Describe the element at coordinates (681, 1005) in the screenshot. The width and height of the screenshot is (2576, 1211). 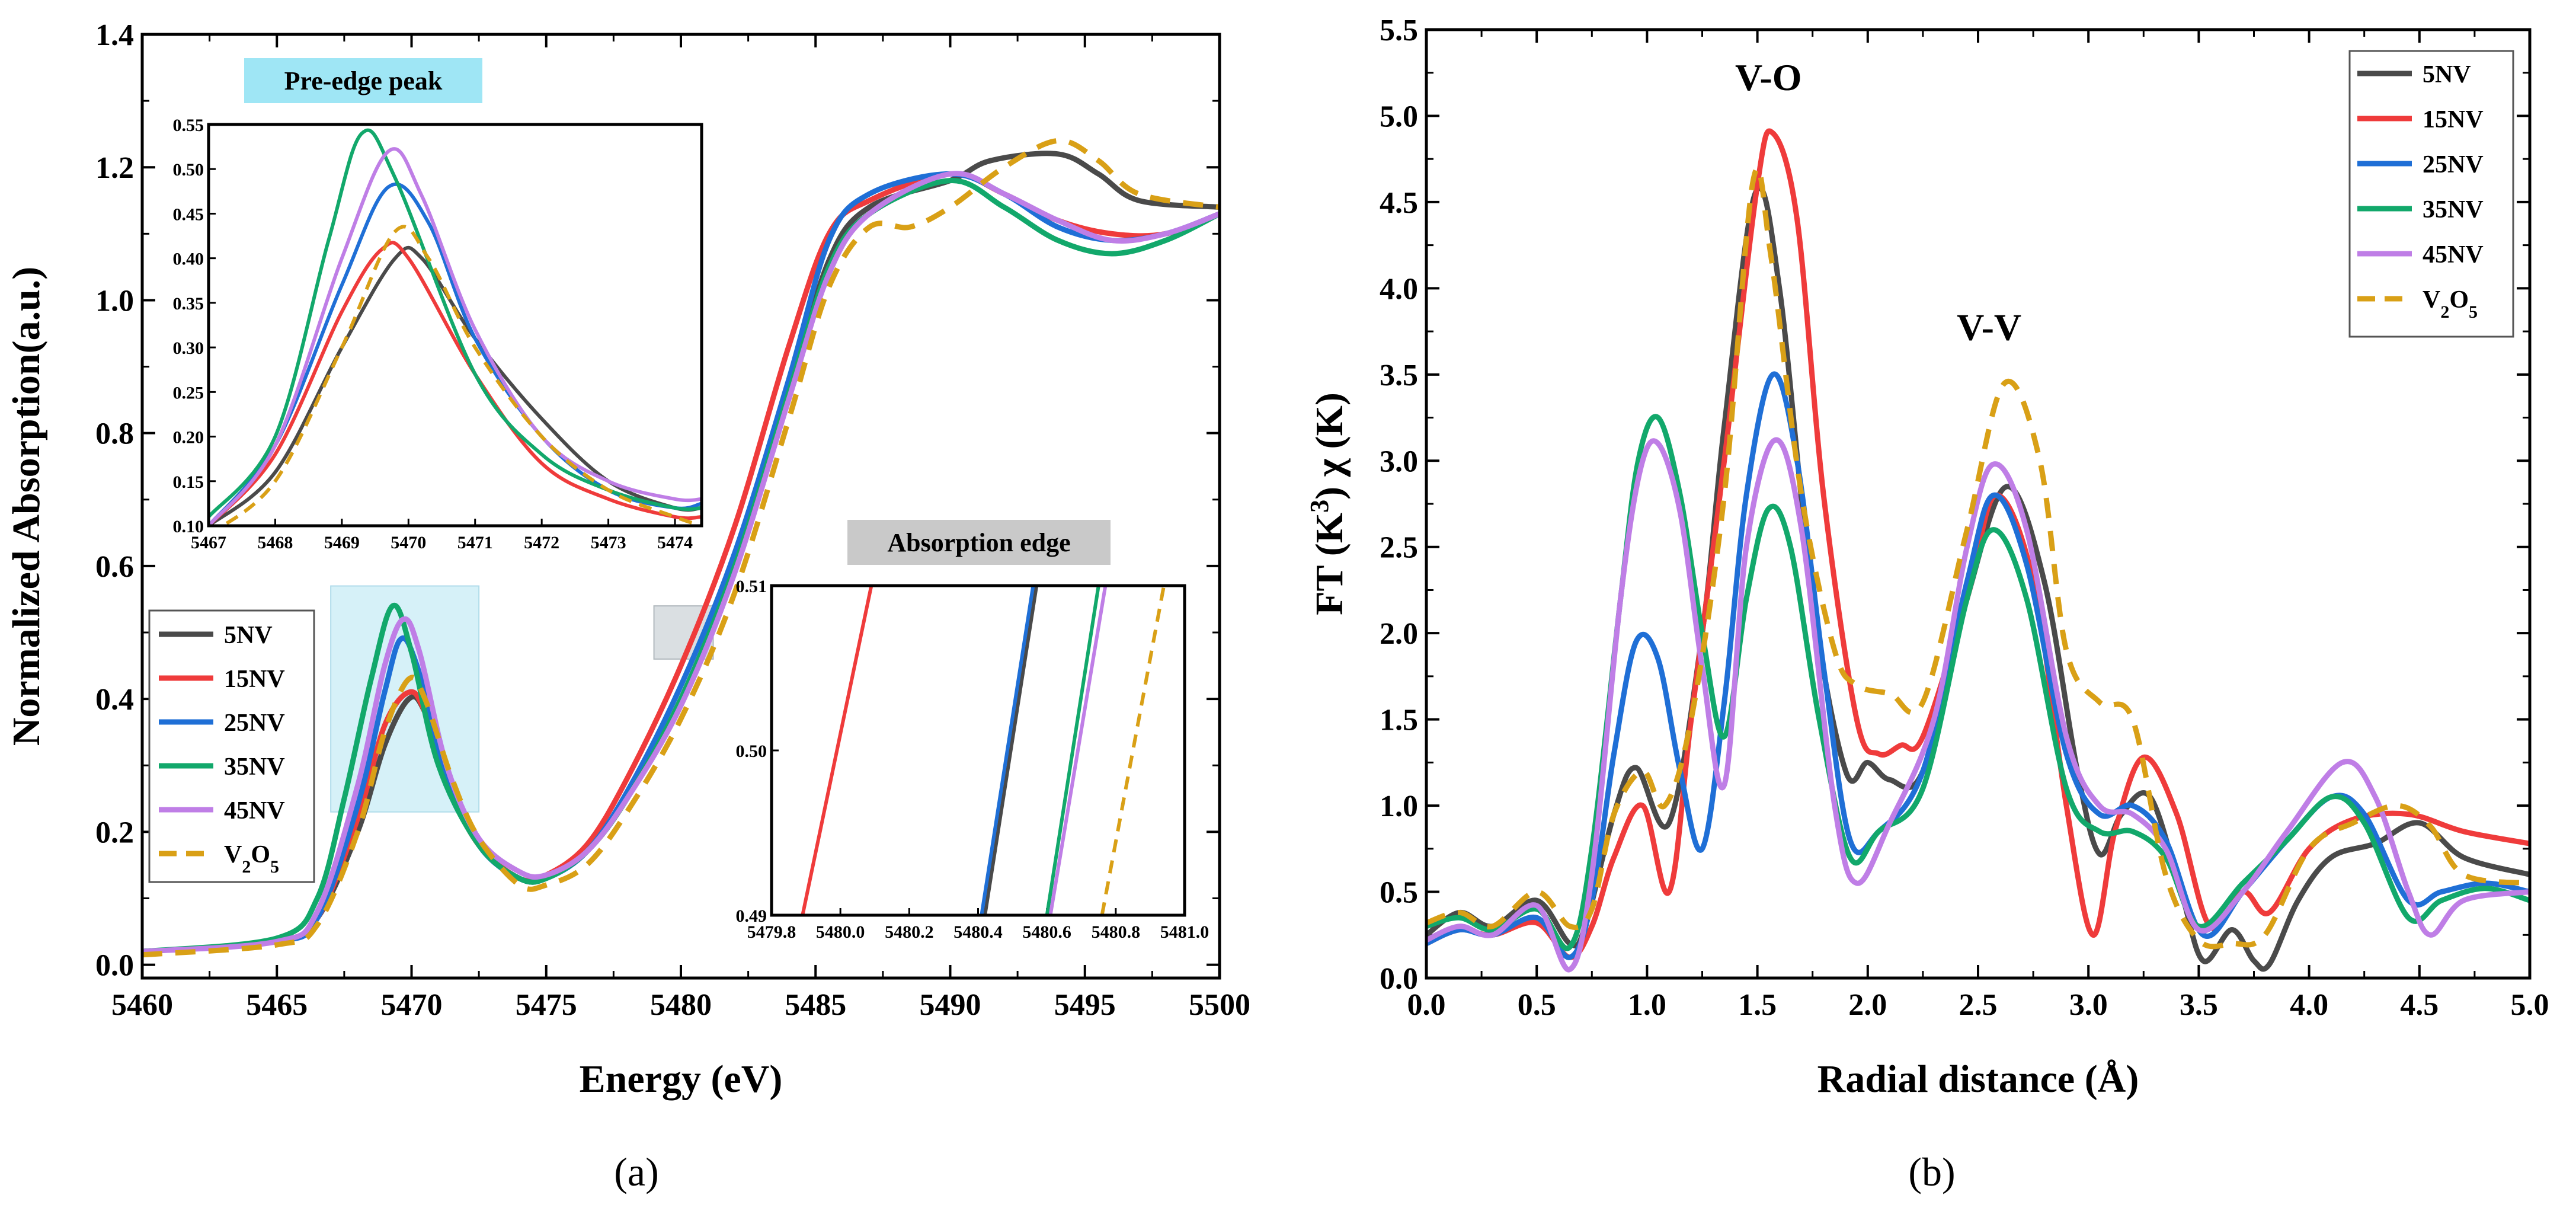
I see `x-tick-label: 5480` at that location.